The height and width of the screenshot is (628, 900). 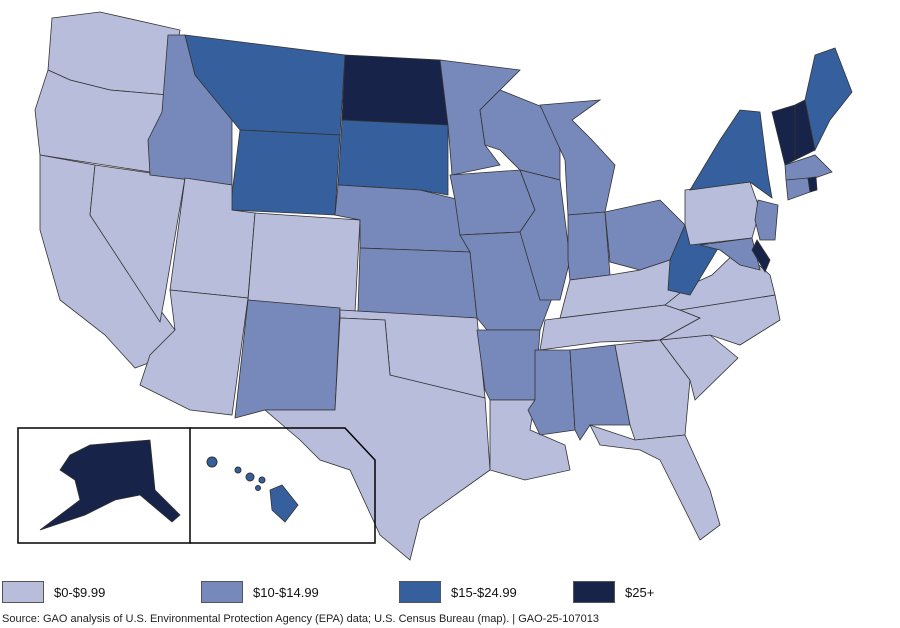 What do you see at coordinates (285, 172) in the screenshot?
I see `state-wy` at bounding box center [285, 172].